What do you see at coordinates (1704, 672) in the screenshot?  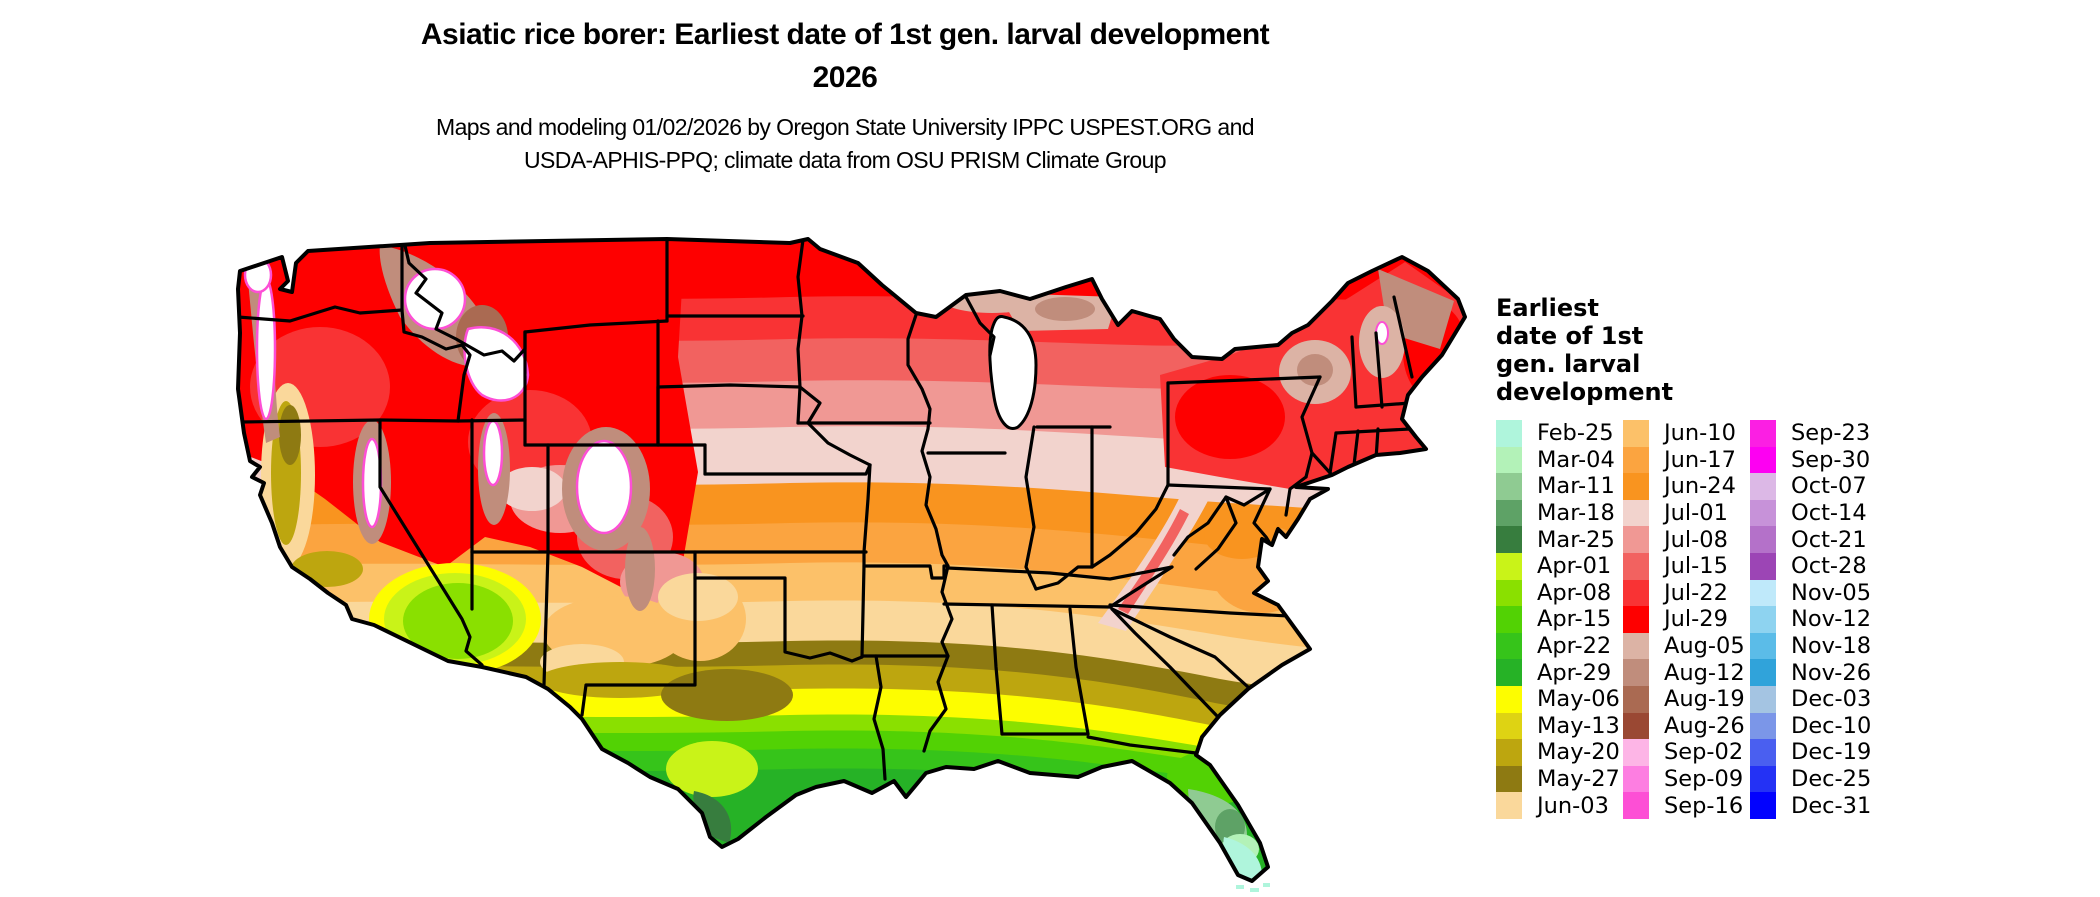 I see `legend-label: Aug-12` at bounding box center [1704, 672].